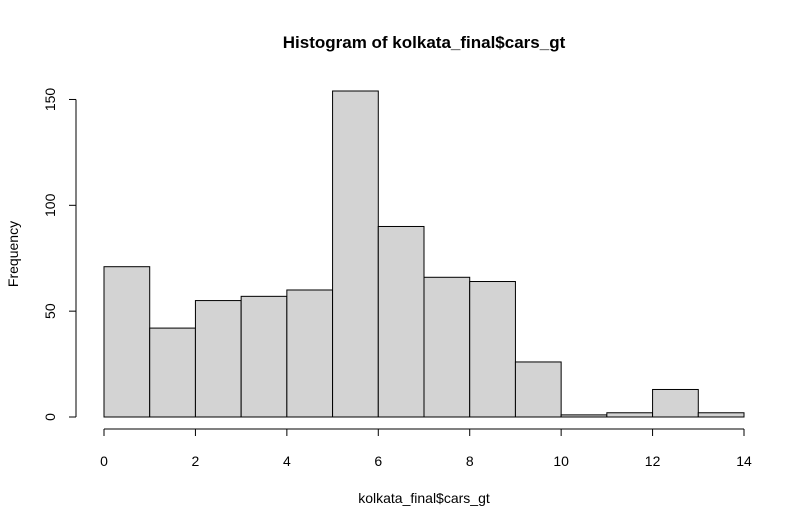 This screenshot has width=810, height=528. What do you see at coordinates (561, 461) in the screenshot?
I see `x-tick-label-5: 10` at bounding box center [561, 461].